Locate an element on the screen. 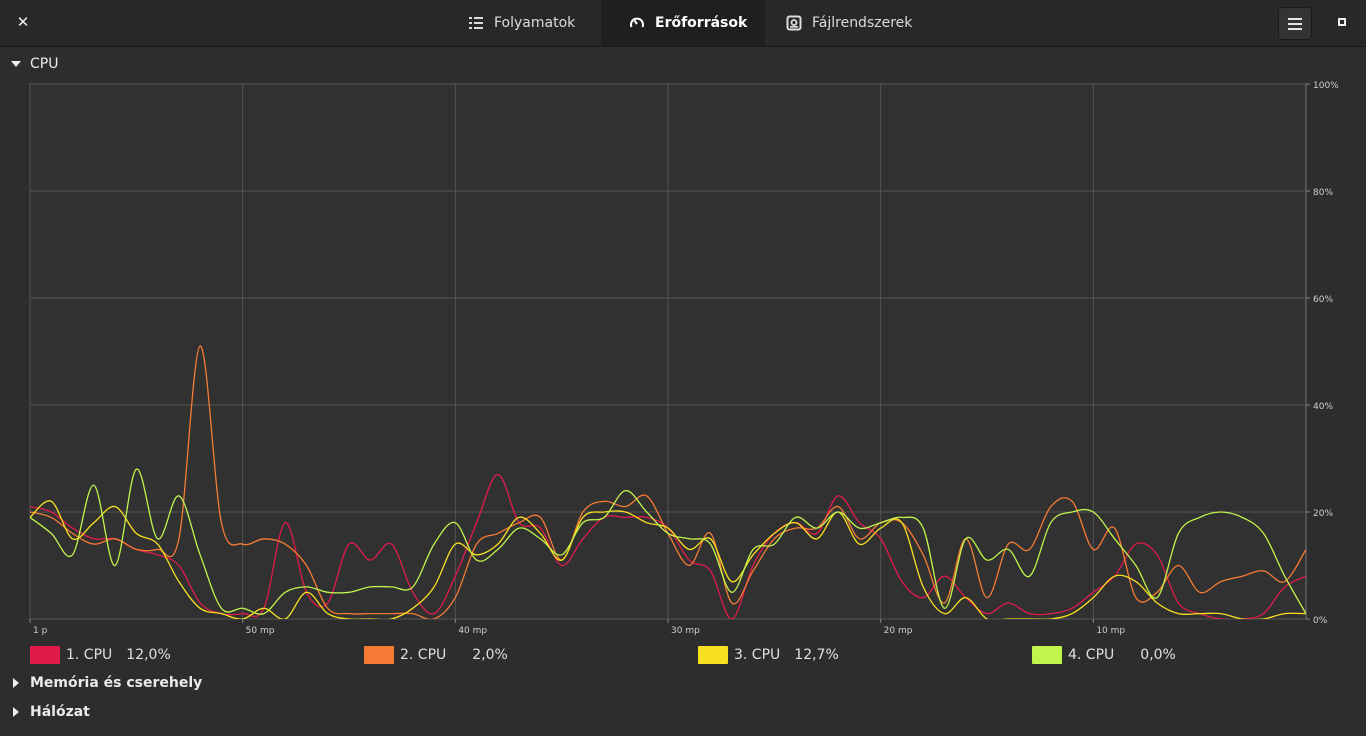 The height and width of the screenshot is (736, 1366). legend-cpu2: 2. CPU 2,0% is located at coordinates (436, 655).